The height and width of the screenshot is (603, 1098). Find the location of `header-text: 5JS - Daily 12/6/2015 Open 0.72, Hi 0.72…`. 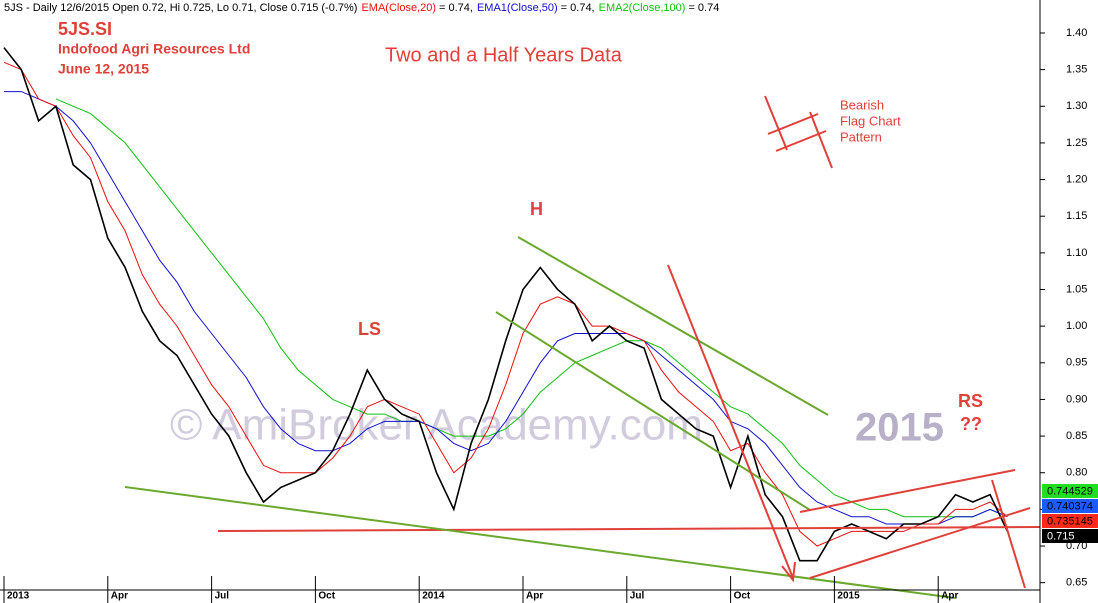

header-text: 5JS - Daily 12/6/2015 Open 0.72, Hi 0.72… is located at coordinates (180, 8).